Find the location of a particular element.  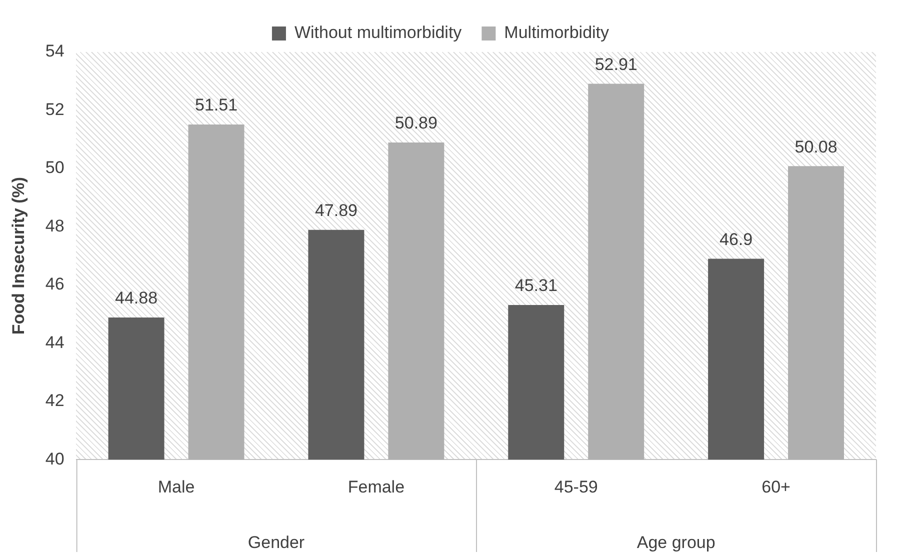

y-tick-label: 42 is located at coordinates (54, 400).